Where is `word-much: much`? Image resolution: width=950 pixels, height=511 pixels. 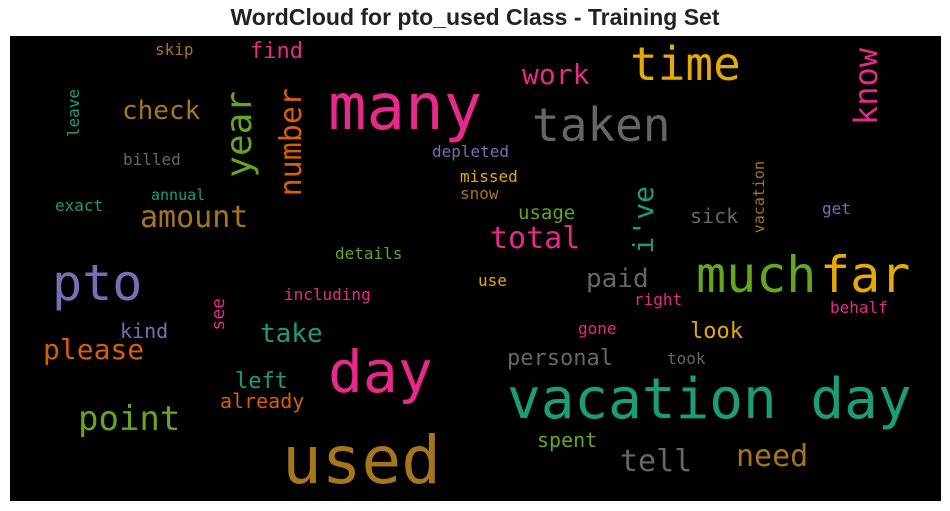 word-much: much is located at coordinates (756, 275).